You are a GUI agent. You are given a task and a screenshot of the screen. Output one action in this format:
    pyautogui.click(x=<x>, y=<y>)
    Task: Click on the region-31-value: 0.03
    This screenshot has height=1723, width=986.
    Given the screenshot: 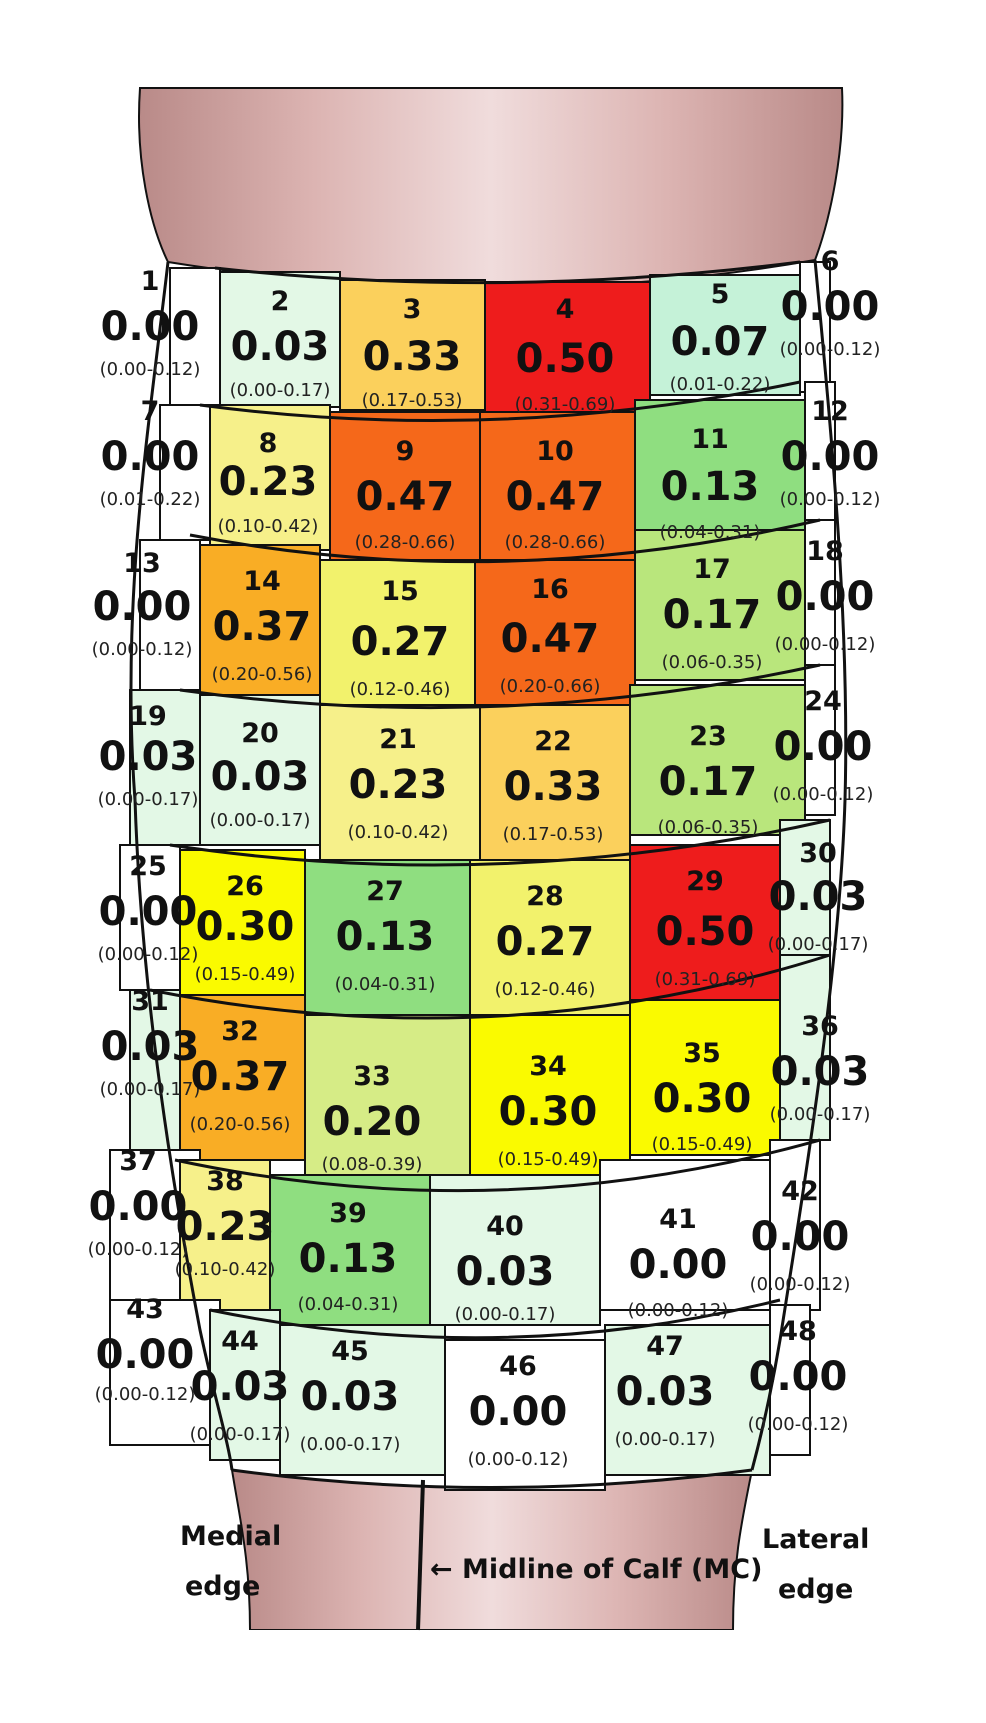 What is the action you would take?
    pyautogui.click(x=150, y=1047)
    